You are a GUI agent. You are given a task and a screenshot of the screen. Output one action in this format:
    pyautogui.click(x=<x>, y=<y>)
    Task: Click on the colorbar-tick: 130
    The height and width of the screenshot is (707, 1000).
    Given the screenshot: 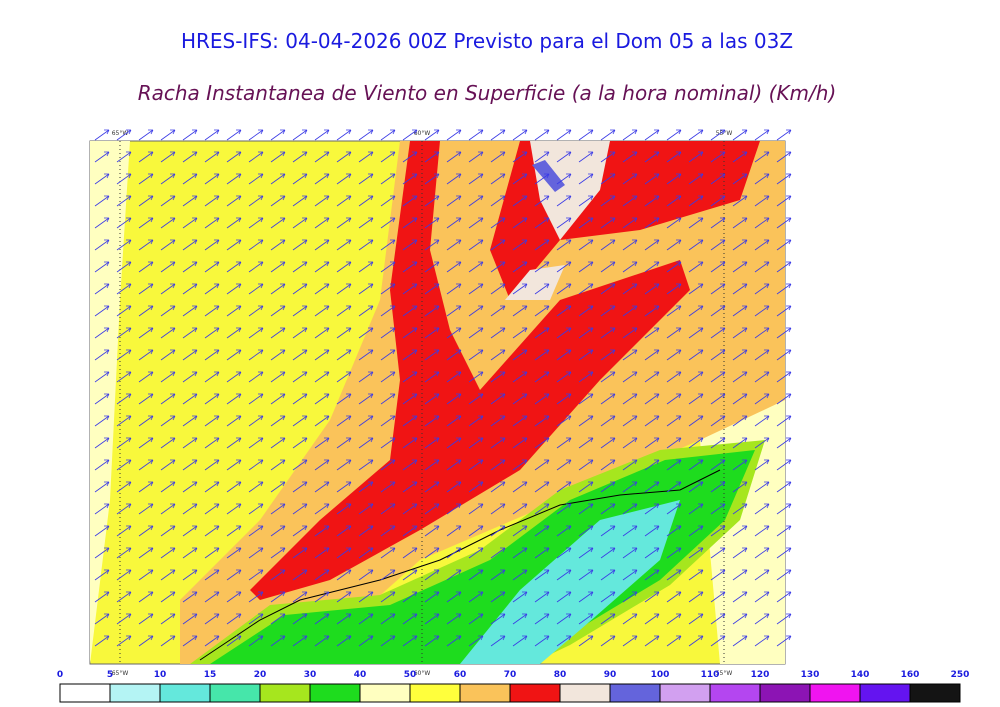 What is the action you would take?
    pyautogui.click(x=810, y=675)
    